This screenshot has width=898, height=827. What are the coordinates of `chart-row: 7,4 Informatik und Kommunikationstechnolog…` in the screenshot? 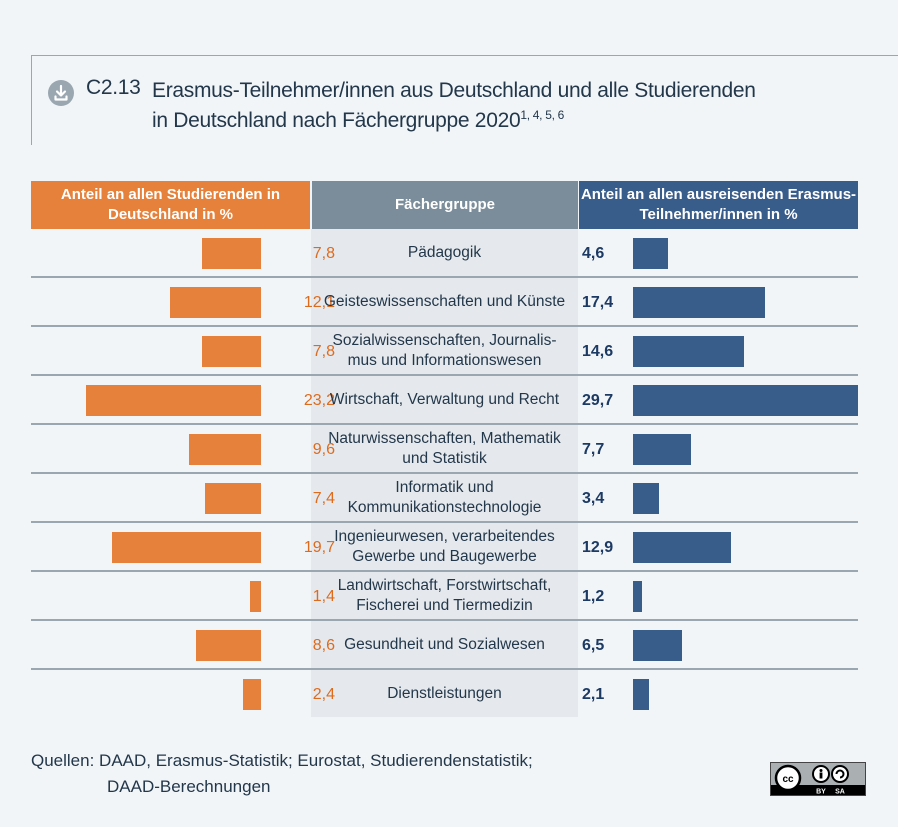 It's located at (444, 498).